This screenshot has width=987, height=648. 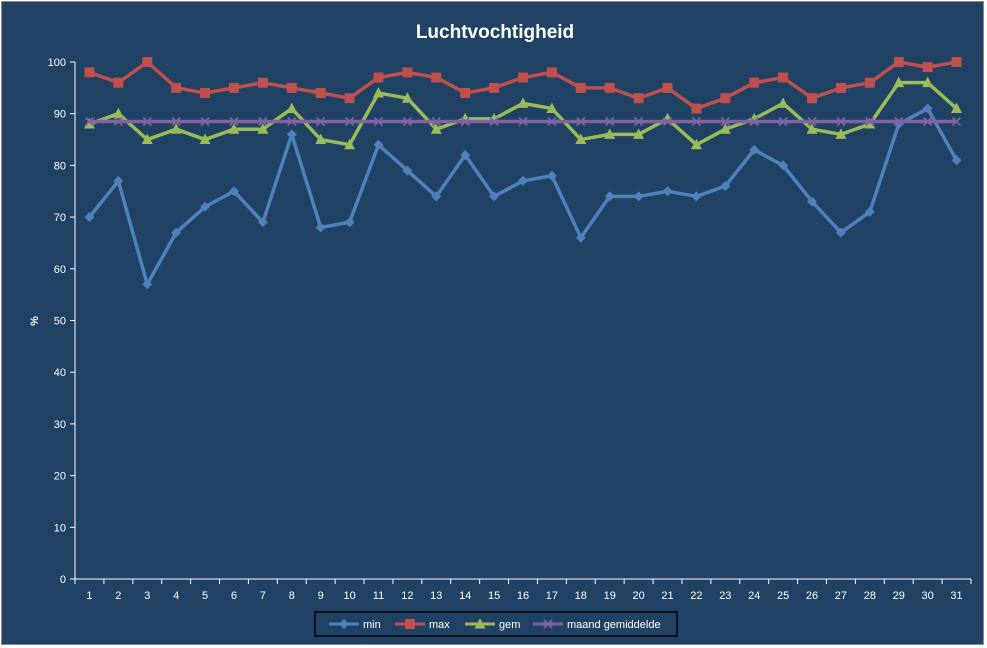 What do you see at coordinates (292, 596) in the screenshot?
I see `x-tick-label: 8` at bounding box center [292, 596].